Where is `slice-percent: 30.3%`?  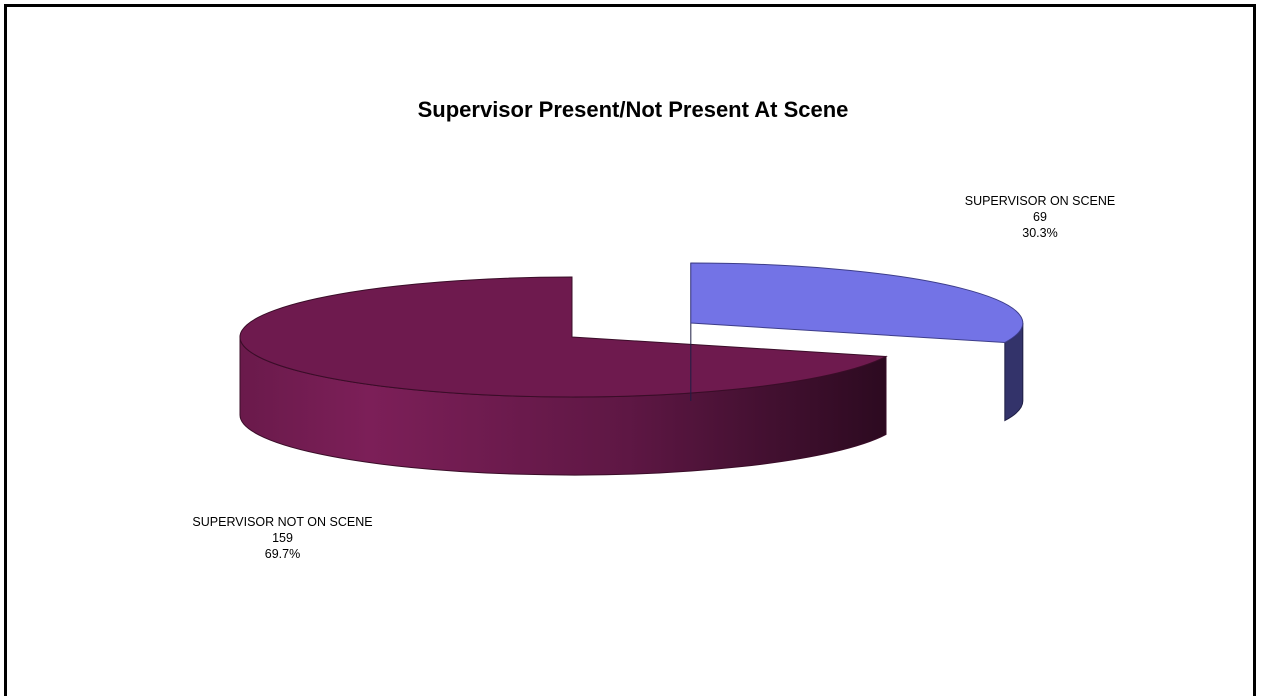
slice-percent: 30.3% is located at coordinates (1040, 233).